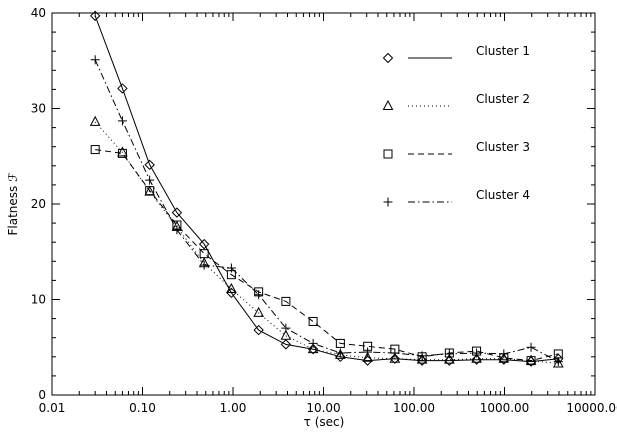 The image size is (617, 432). What do you see at coordinates (503, 51) in the screenshot?
I see `legend-label-1: Cluster 1` at bounding box center [503, 51].